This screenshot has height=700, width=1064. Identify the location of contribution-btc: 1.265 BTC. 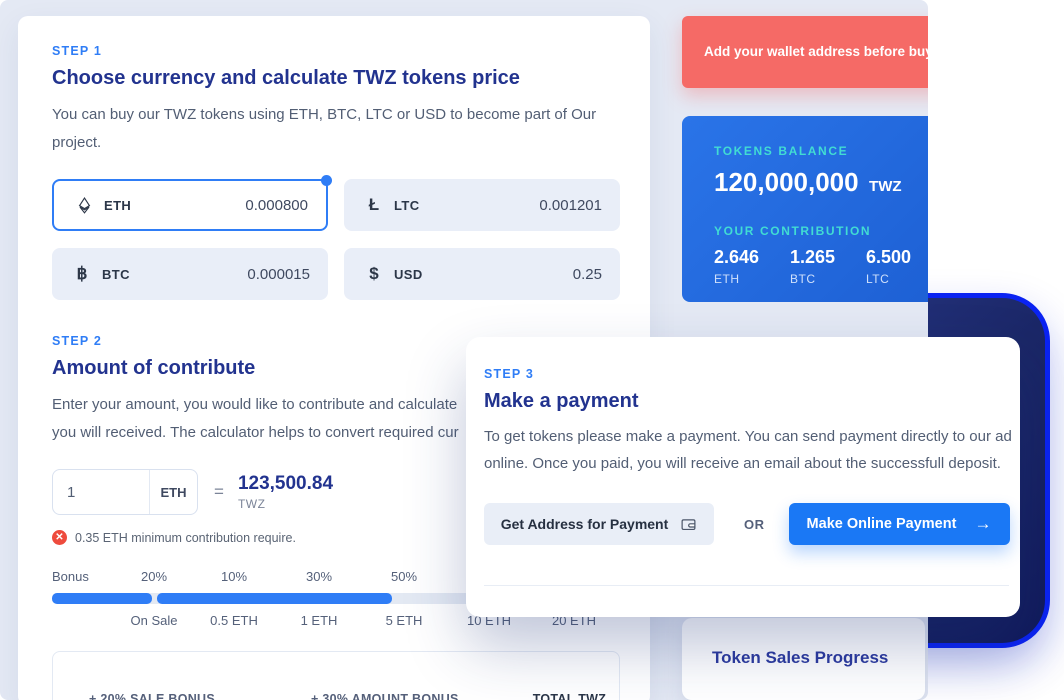
(828, 266).